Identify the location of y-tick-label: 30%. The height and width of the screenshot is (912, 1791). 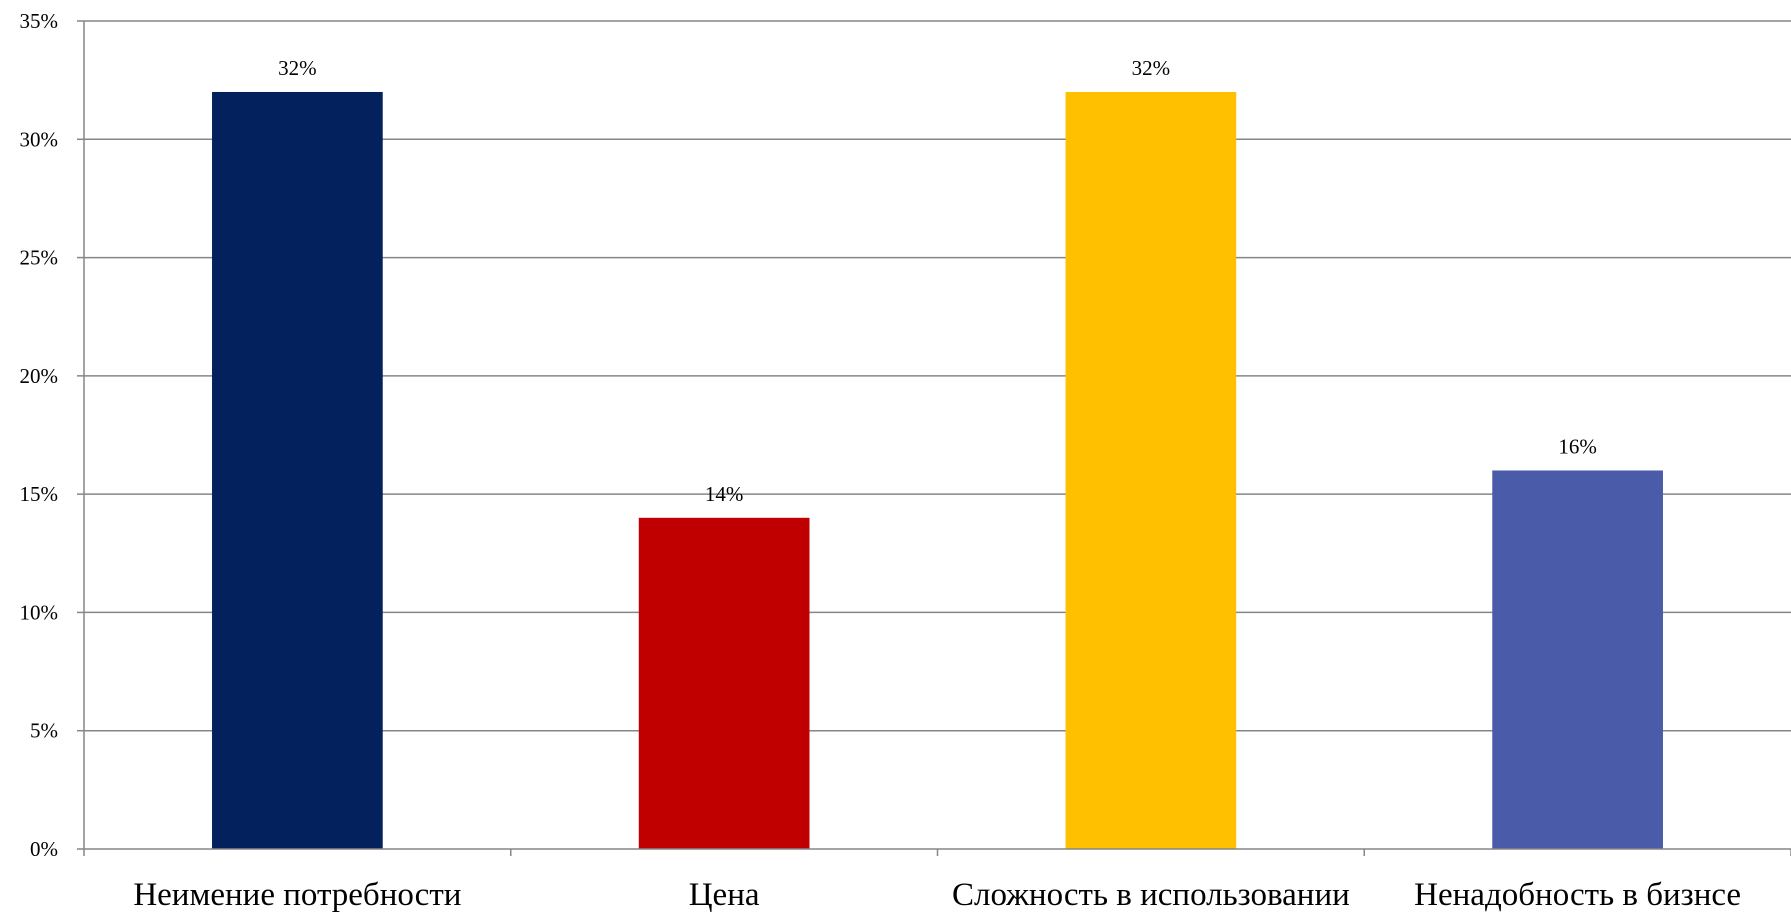
(39, 139).